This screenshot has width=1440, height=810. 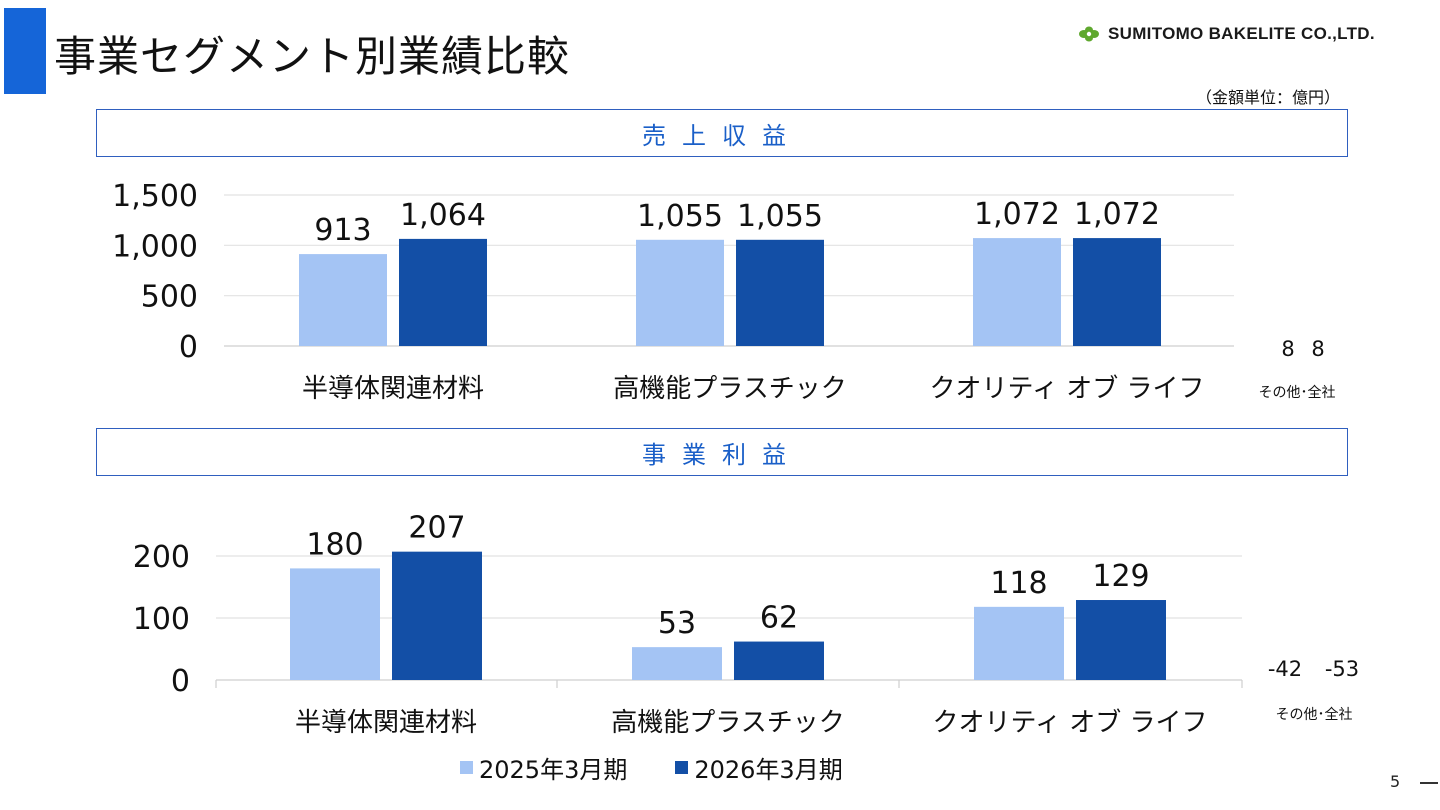 I want to click on legend-swatch-fy2026, so click(x=682, y=767).